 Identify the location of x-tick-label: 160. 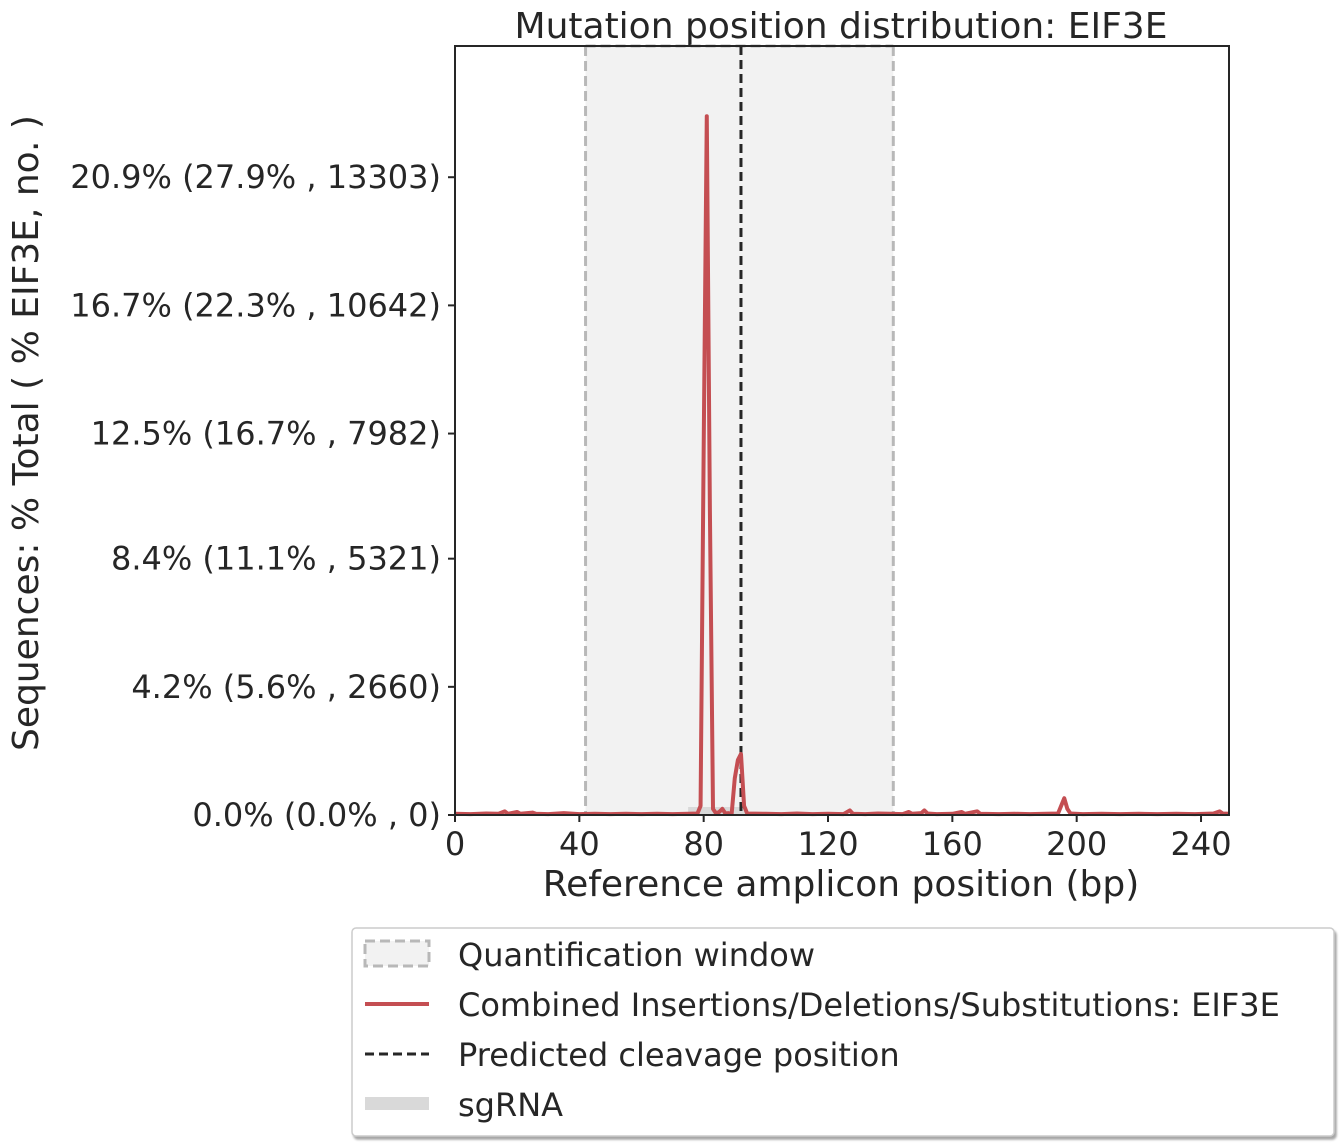
(952, 844).